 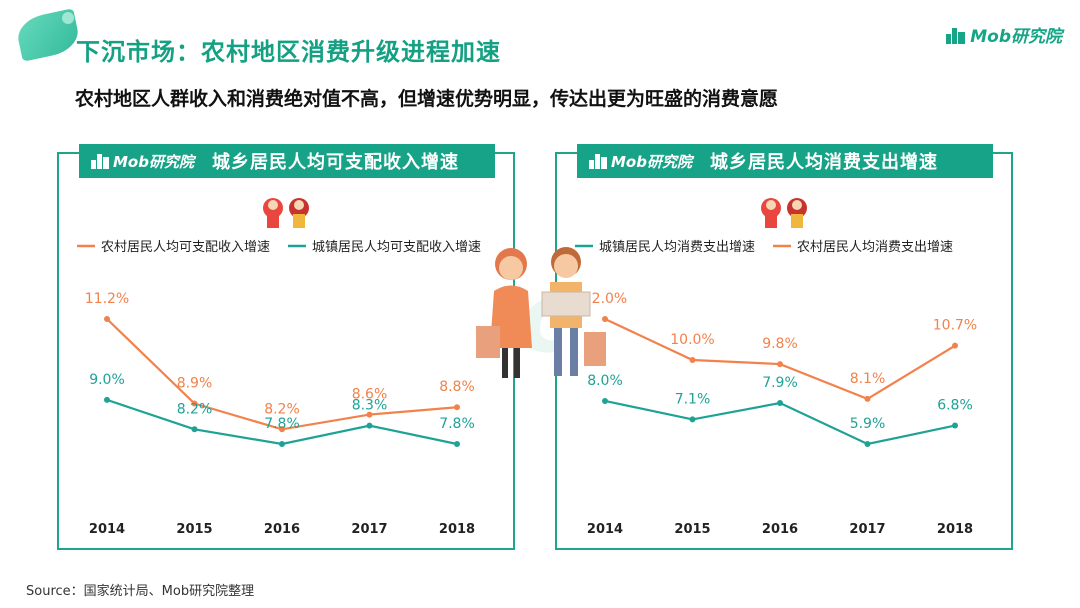 I want to click on data-label: 8.0%, so click(x=605, y=381).